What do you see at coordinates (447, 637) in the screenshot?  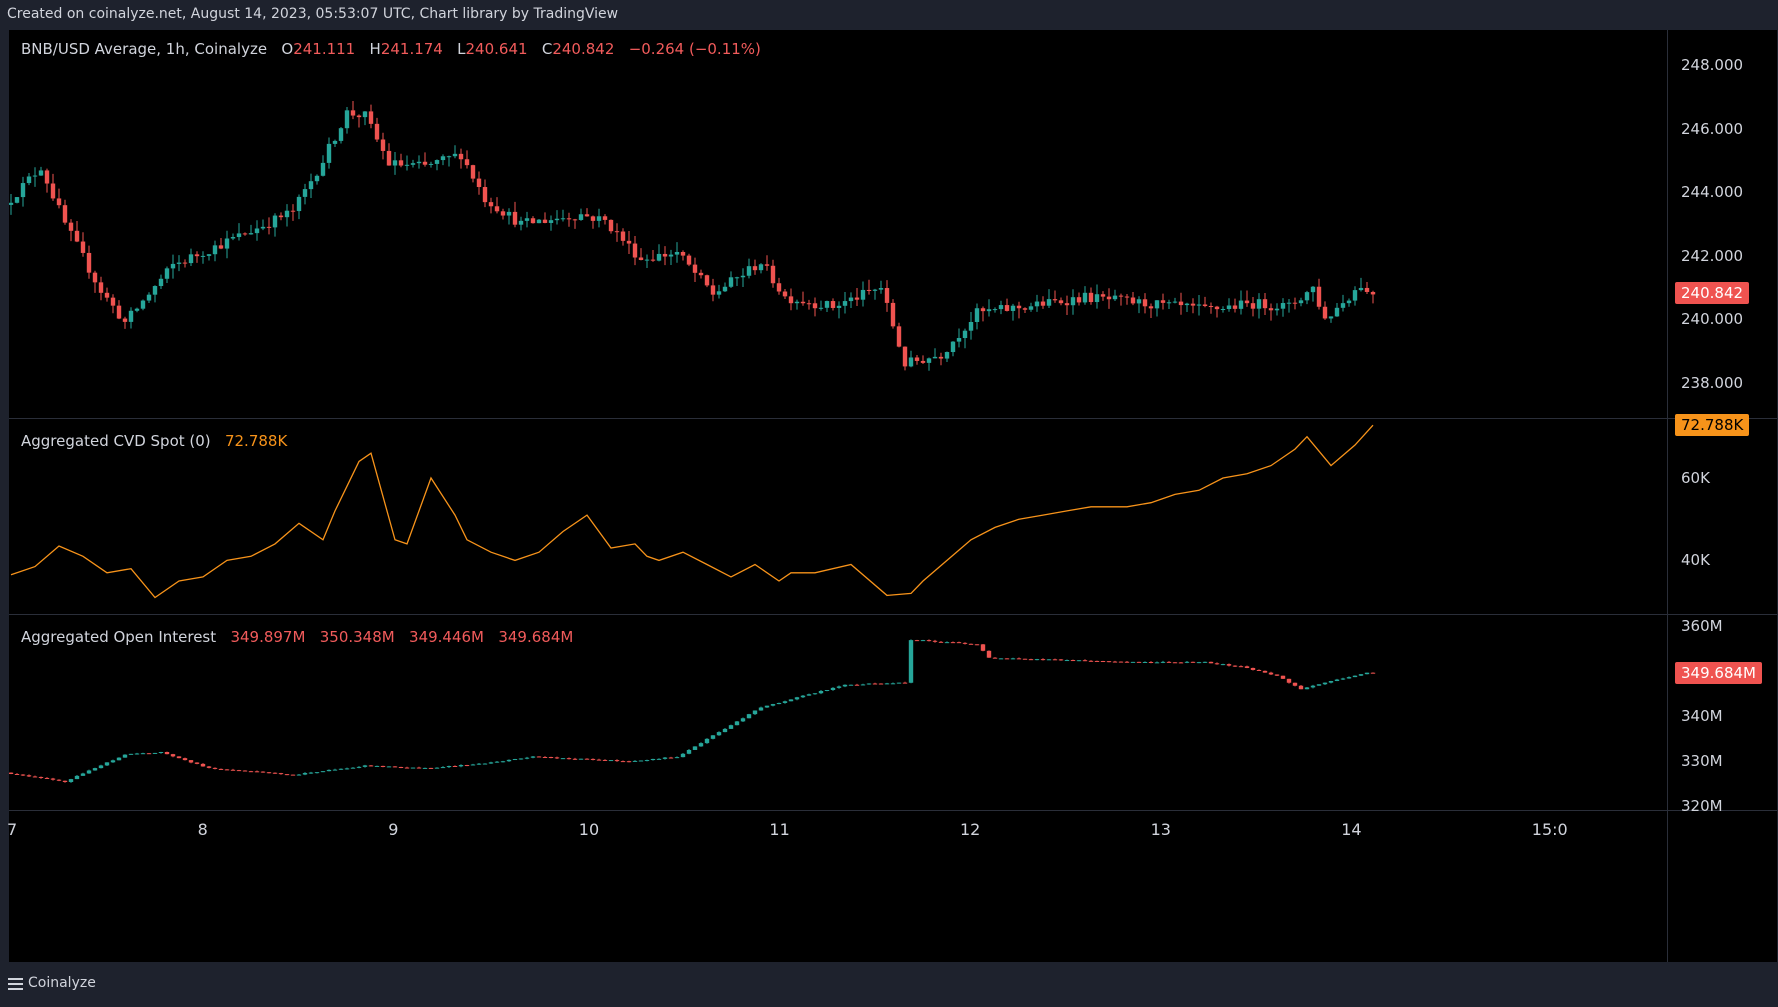 I see `oi-low: 349.446M` at bounding box center [447, 637].